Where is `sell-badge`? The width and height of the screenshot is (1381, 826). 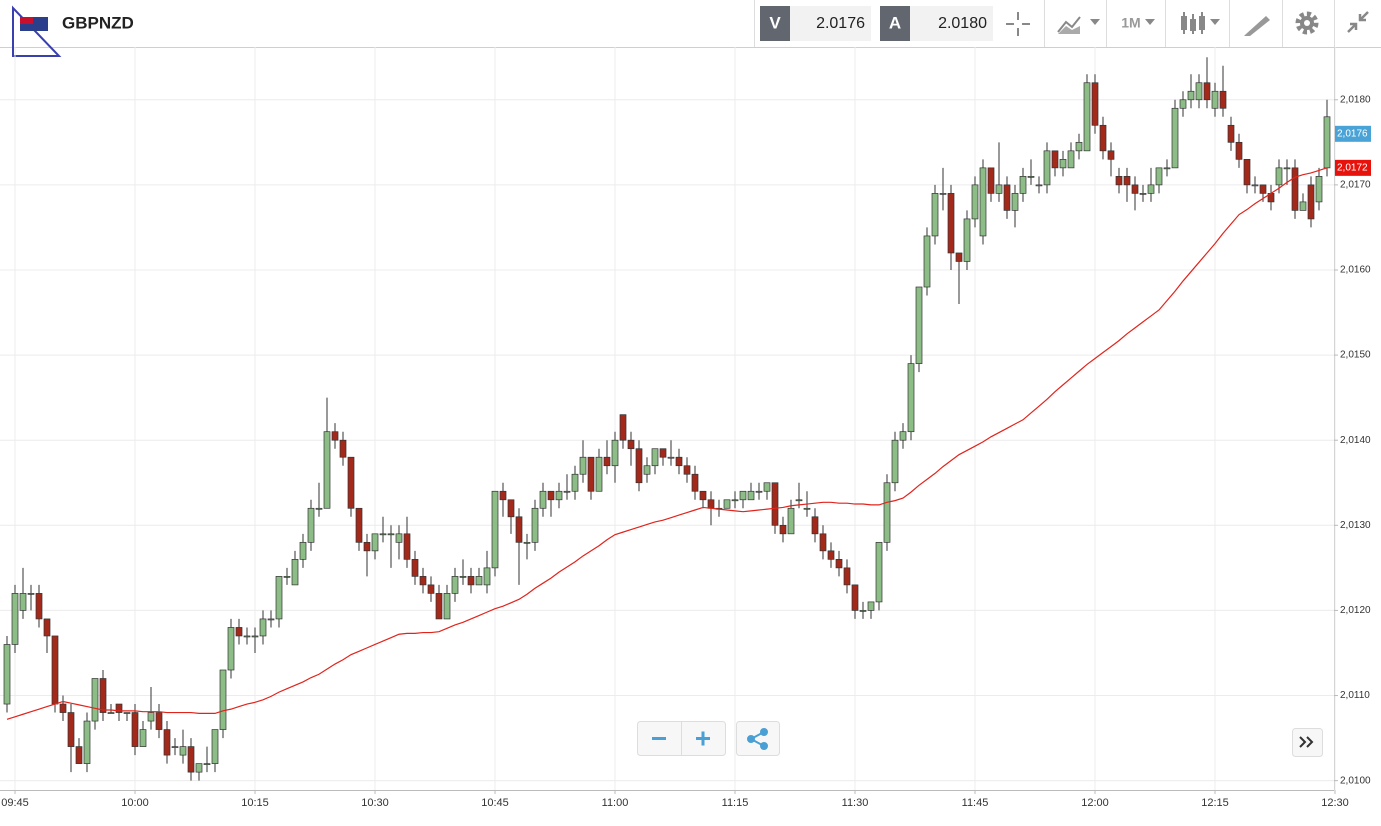 sell-badge is located at coordinates (775, 23).